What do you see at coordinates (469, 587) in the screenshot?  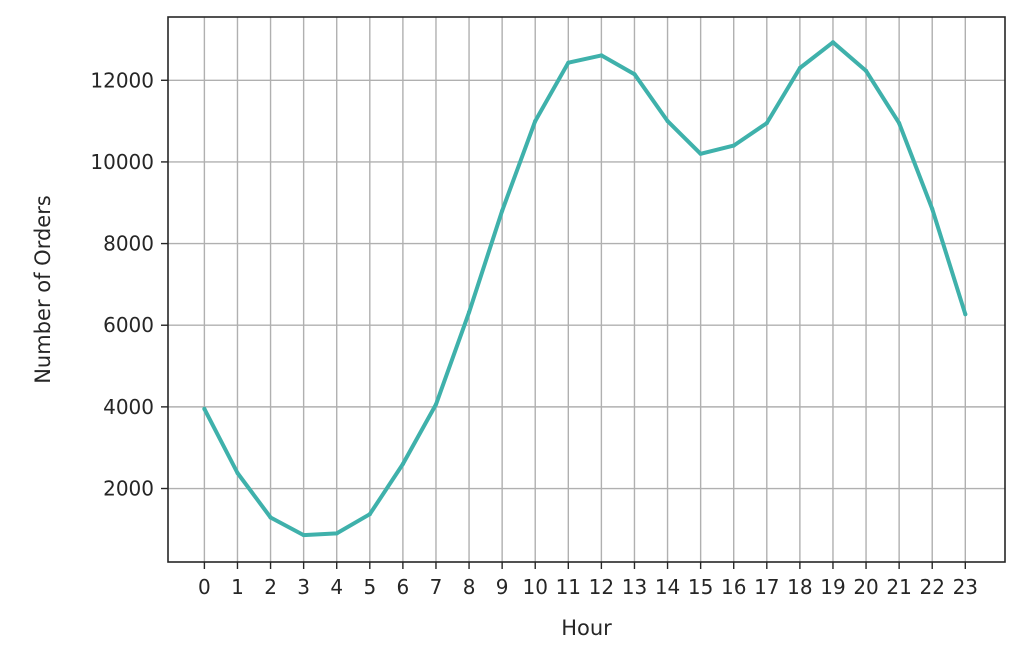 I see `x-tick-label: 8` at bounding box center [469, 587].